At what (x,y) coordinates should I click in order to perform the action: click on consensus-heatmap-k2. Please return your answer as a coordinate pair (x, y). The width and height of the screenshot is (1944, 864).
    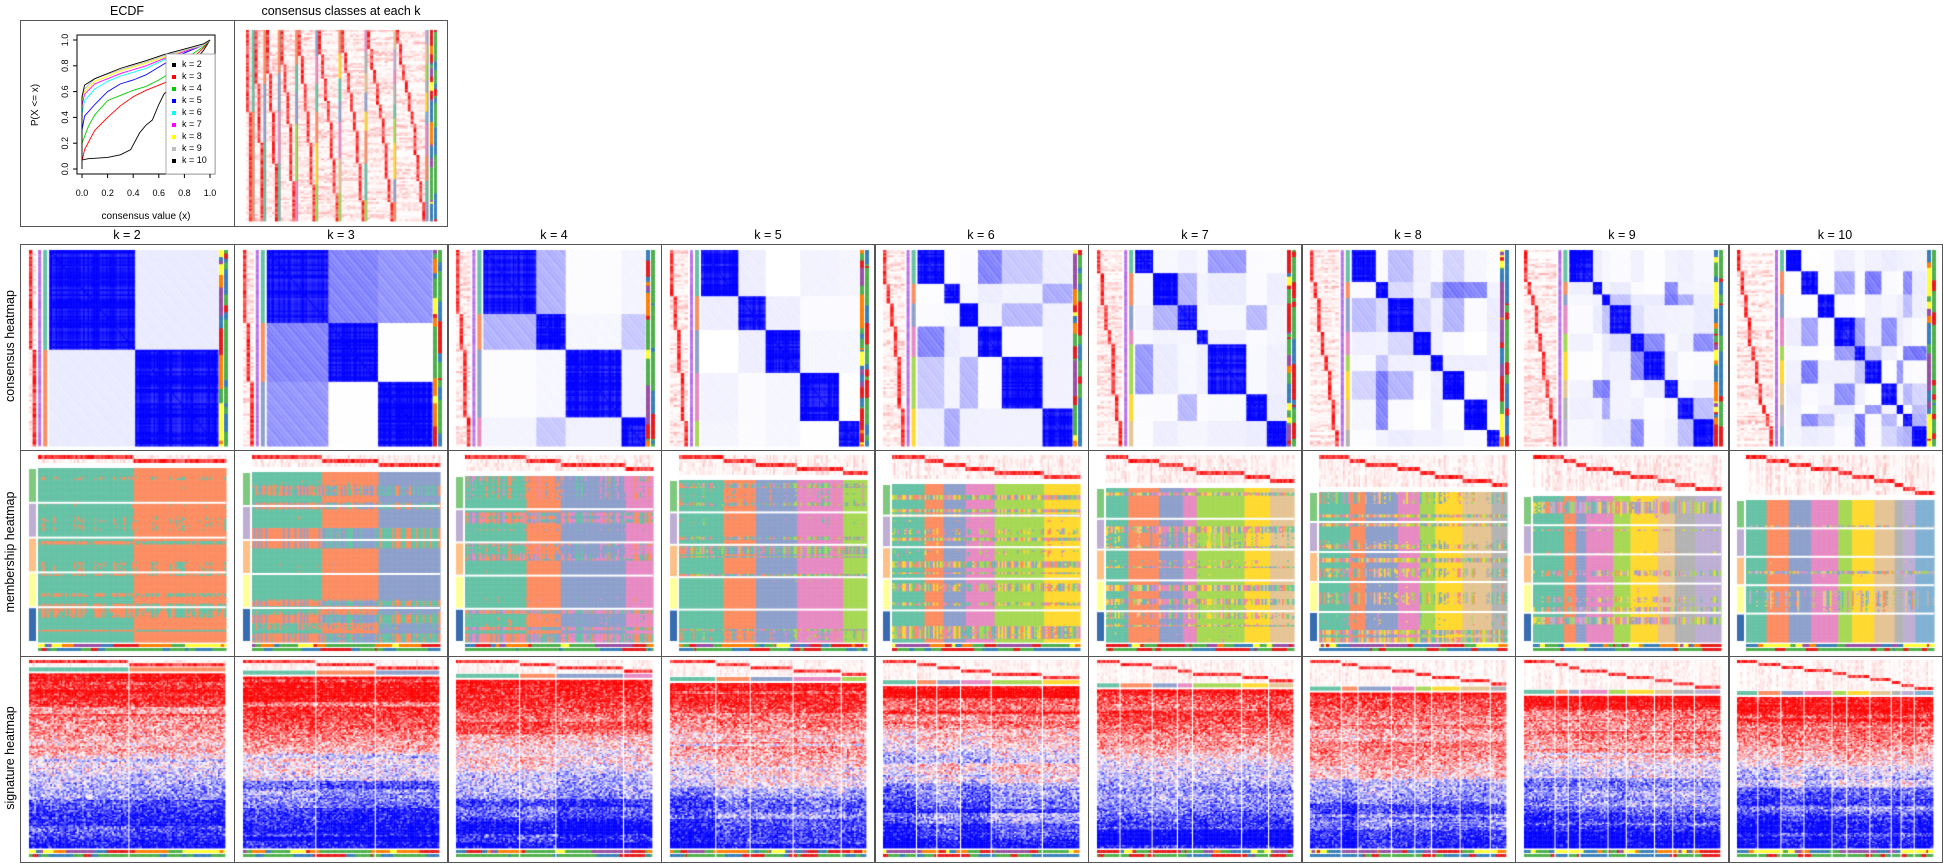
    Looking at the image, I should click on (127, 347).